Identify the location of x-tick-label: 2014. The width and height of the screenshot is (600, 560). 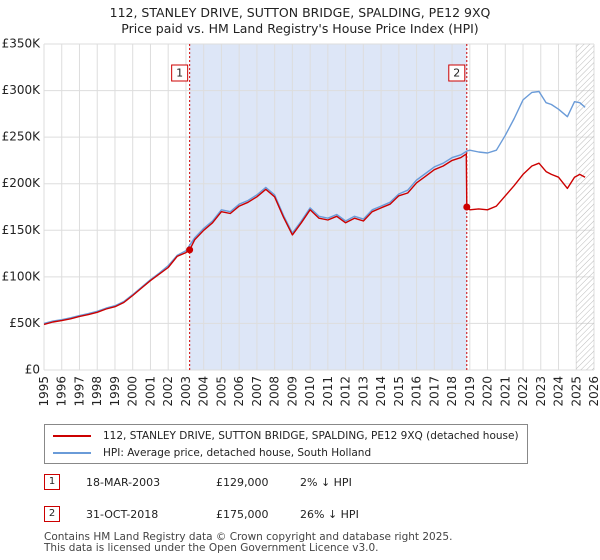
(381, 391).